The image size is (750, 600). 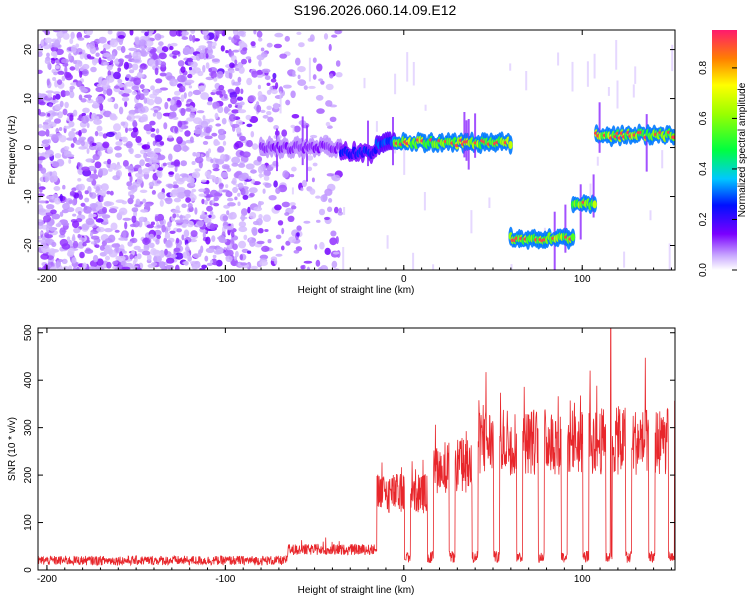 What do you see at coordinates (582, 279) in the screenshot?
I see `spectrogram-x-tick-label: 100` at bounding box center [582, 279].